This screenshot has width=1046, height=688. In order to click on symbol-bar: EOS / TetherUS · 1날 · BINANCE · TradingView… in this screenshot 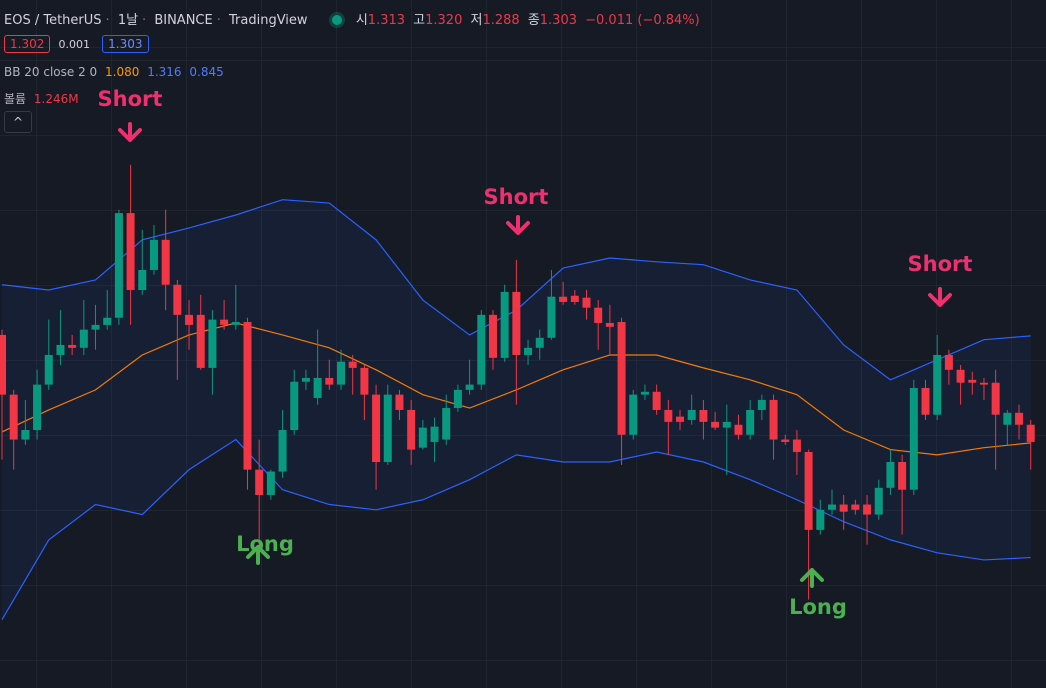, I will do `click(352, 20)`.